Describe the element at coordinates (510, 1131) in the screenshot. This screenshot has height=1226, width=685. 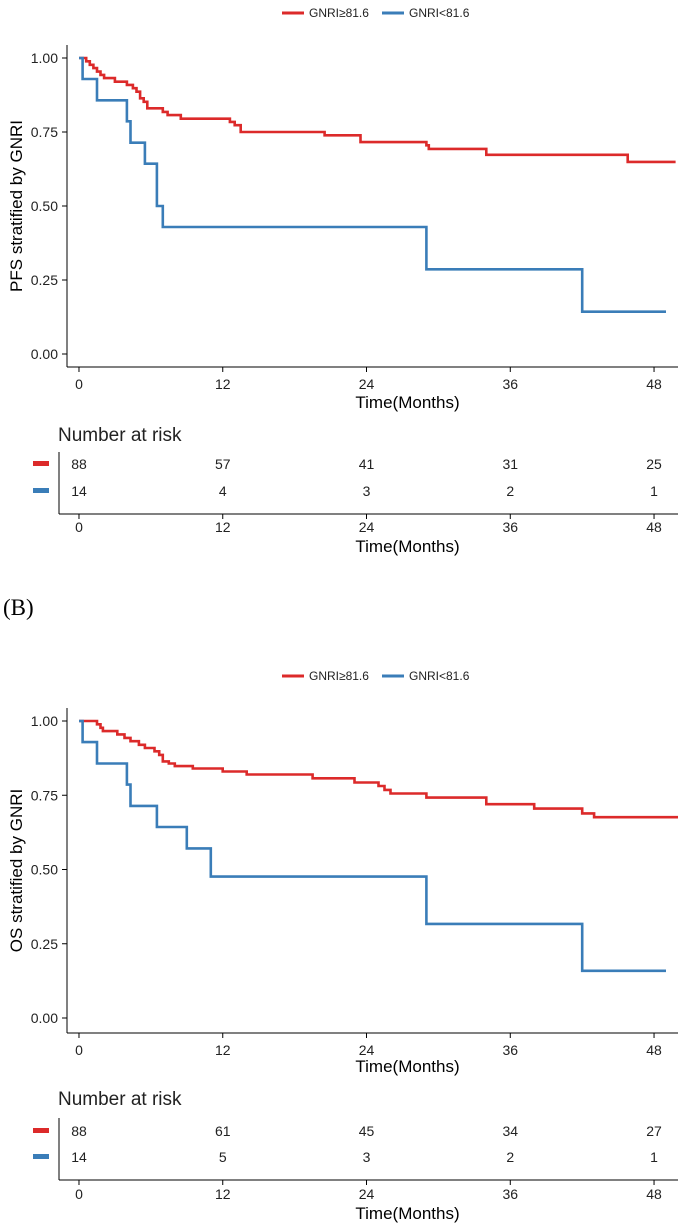
I see `risk-count-0-3: 34` at that location.